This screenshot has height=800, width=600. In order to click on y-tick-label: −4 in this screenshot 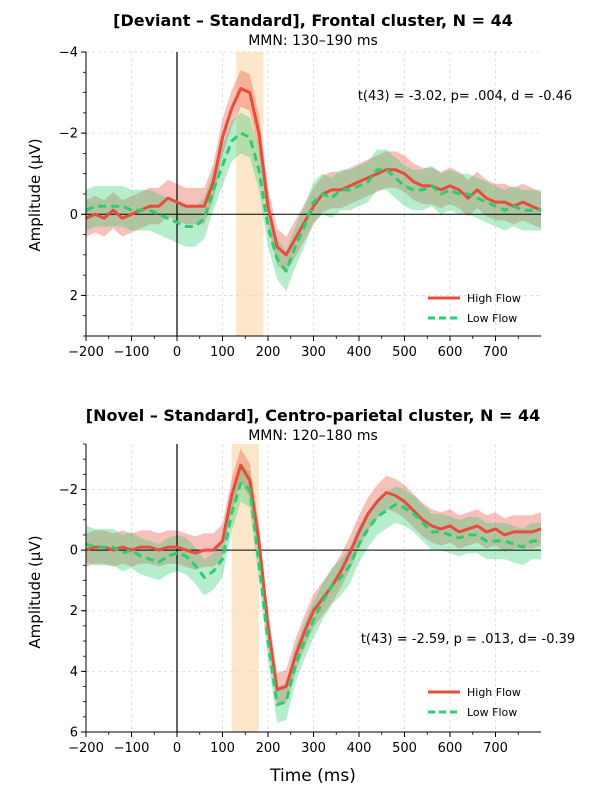, I will do `click(68, 53)`.